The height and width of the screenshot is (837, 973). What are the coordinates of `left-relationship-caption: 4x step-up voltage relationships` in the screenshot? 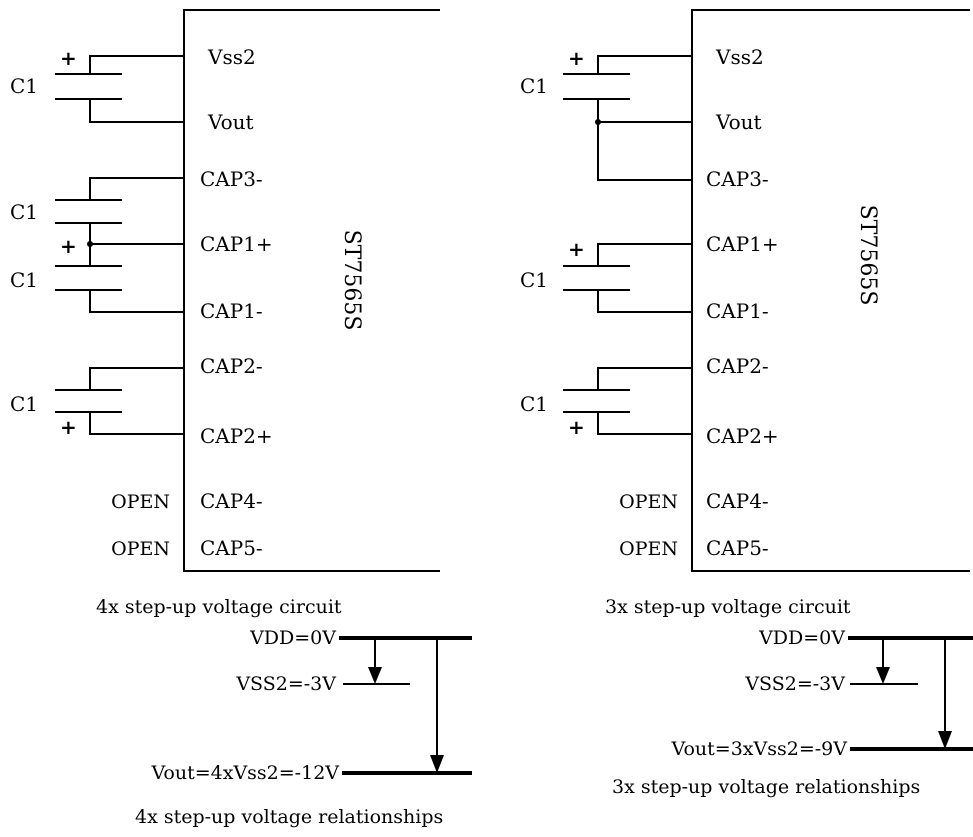 It's located at (289, 817).